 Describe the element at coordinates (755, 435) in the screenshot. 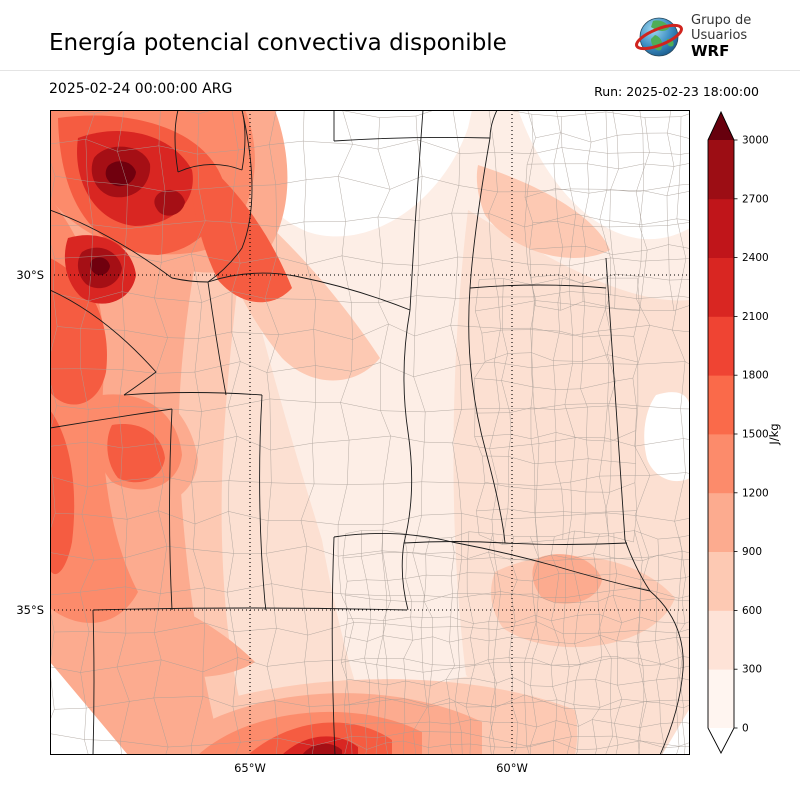

I see `colorbar-tick-label: 1500` at that location.